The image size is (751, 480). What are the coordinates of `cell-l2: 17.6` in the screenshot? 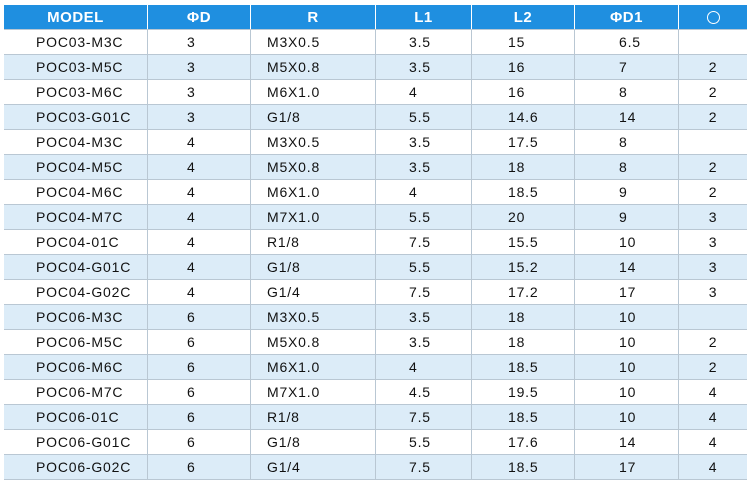 It's located at (523, 441).